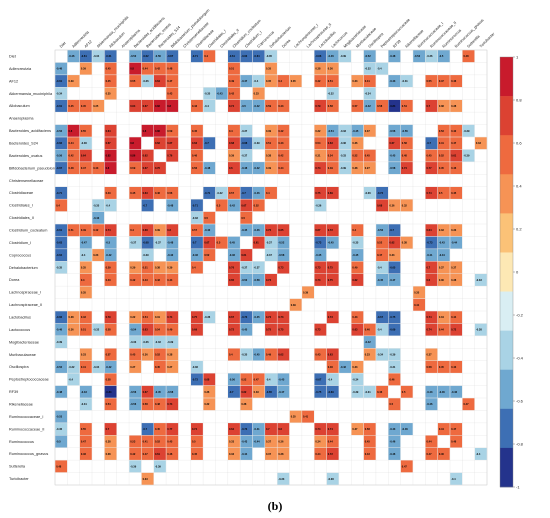  Describe the element at coordinates (429, 255) in the screenshot. I see `cell-value-label: -0.41` at that location.